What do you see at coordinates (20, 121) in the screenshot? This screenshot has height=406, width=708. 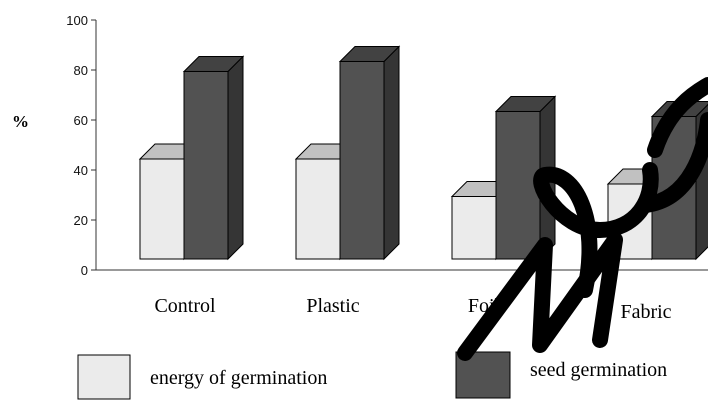 I see `y-axis-label: %` at bounding box center [20, 121].